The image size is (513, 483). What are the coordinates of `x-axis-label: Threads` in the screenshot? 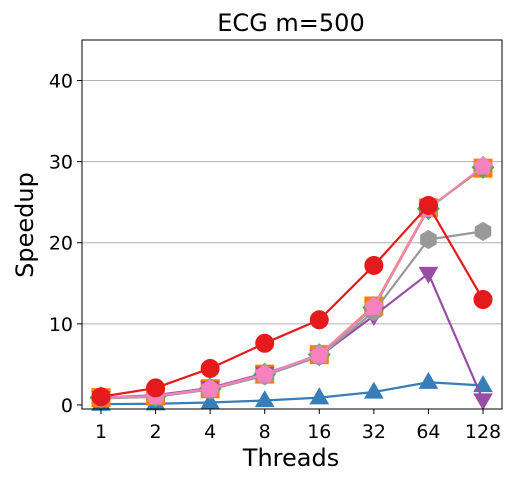 It's located at (290, 458).